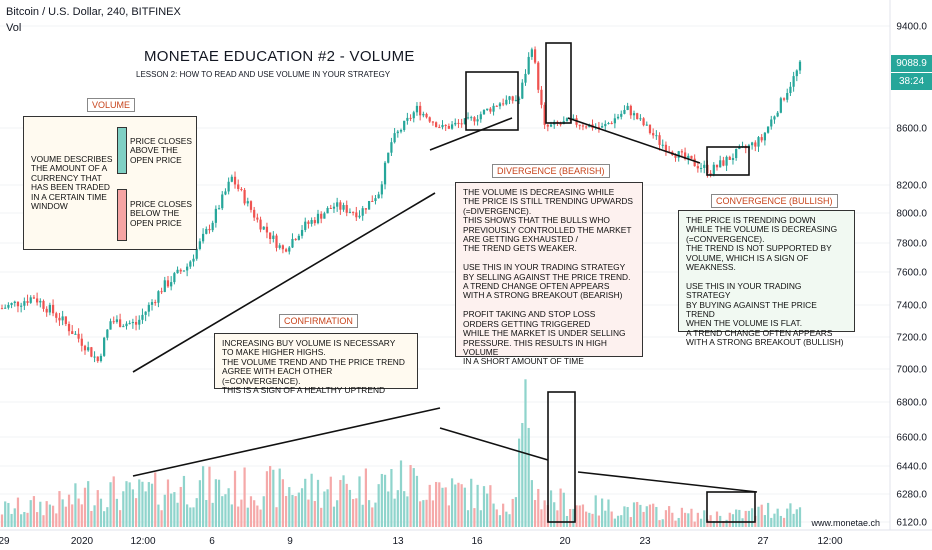 The height and width of the screenshot is (550, 932). What do you see at coordinates (5, 541) in the screenshot?
I see `time-tick-label: 29` at bounding box center [5, 541].